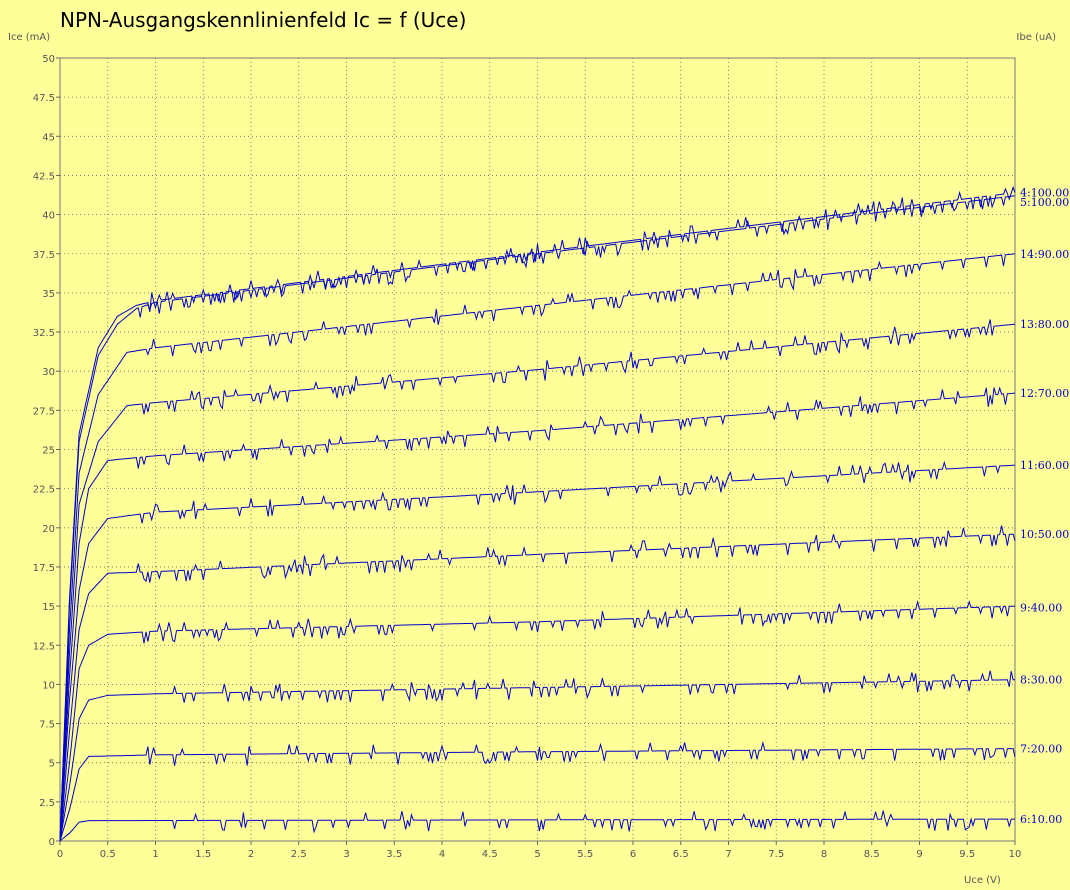 The image size is (1070, 890). What do you see at coordinates (44, 333) in the screenshot?
I see `y-tick-label: 32.5` at bounding box center [44, 333].